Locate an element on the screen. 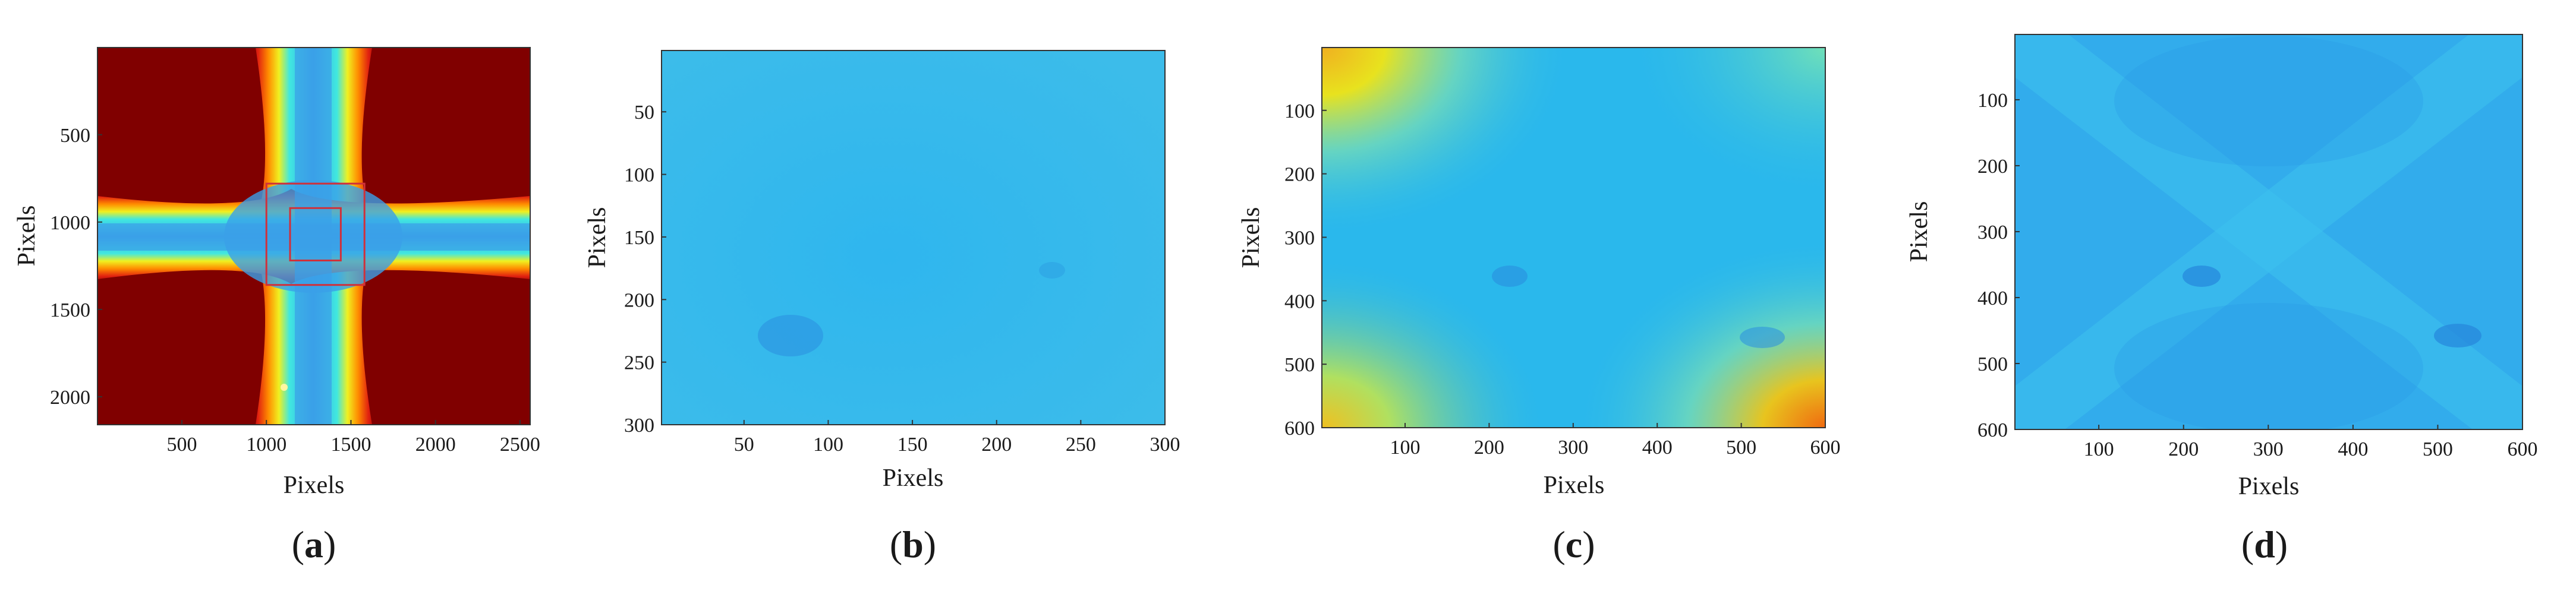 Image resolution: width=2576 pixels, height=594 pixels. x-tick-label: 2500 is located at coordinates (520, 445).